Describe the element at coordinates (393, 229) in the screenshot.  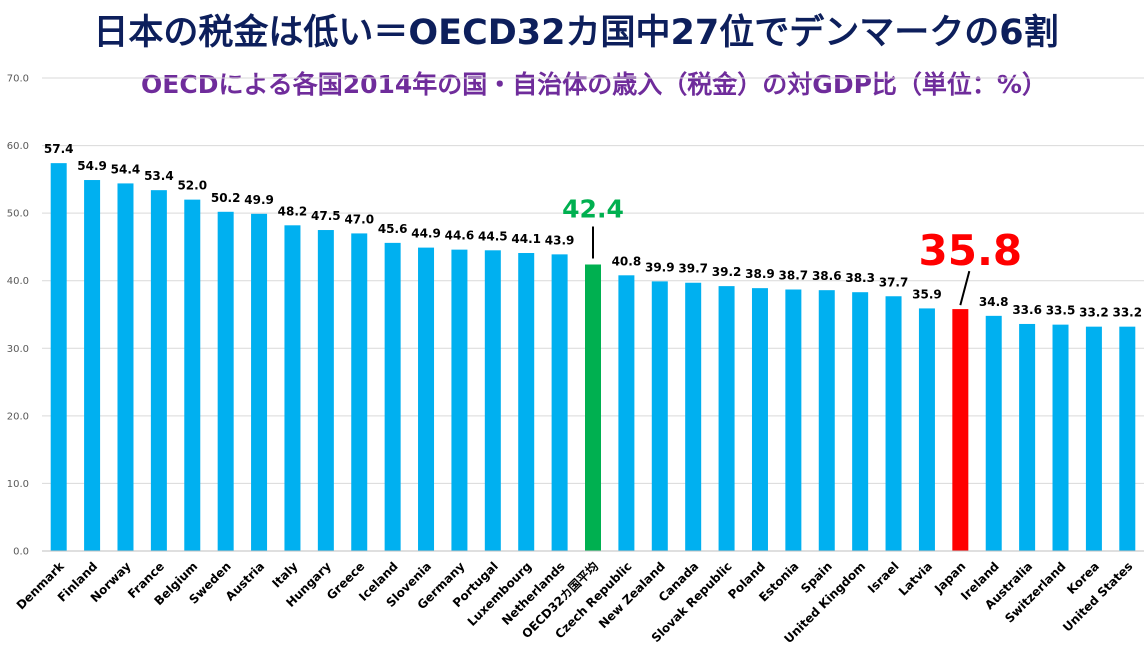
I see `data-label: 45.6` at that location.